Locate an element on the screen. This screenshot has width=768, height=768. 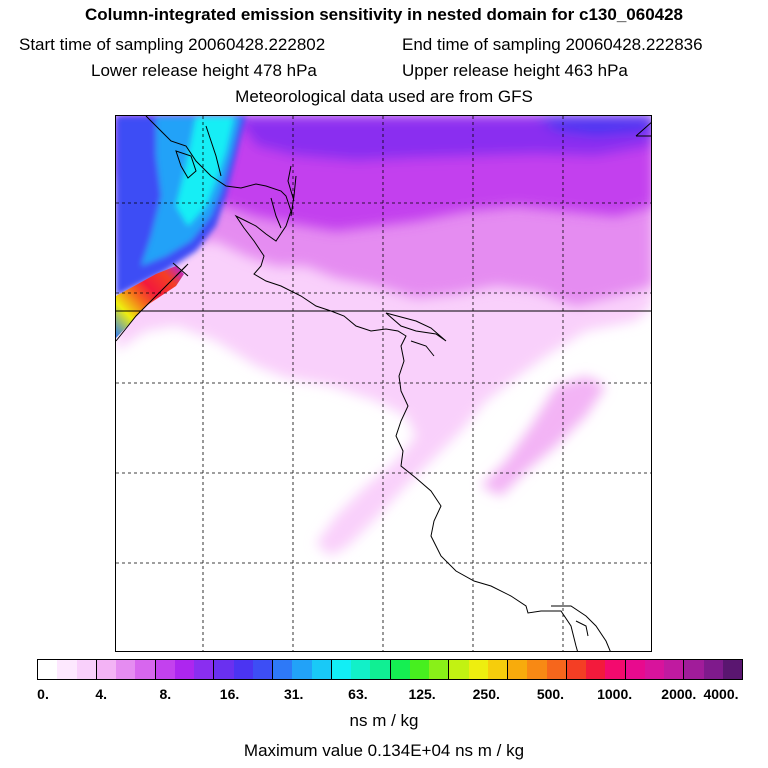
colorbar-tick-label: 0. is located at coordinates (43, 694).